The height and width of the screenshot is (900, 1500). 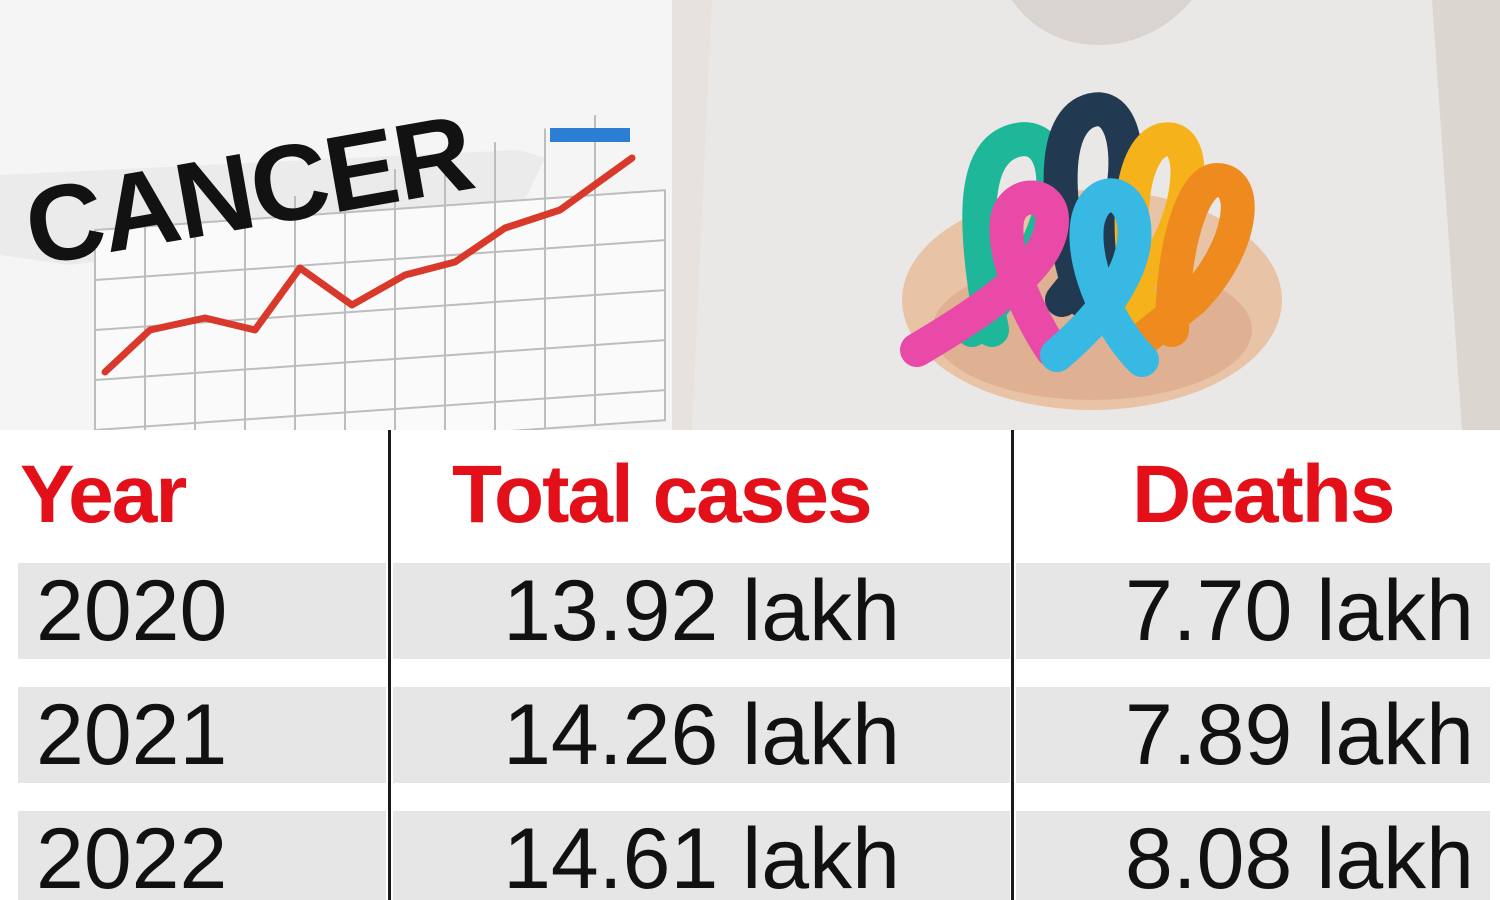 I want to click on cell-total-cases: 13.92 lakh, so click(x=701, y=611).